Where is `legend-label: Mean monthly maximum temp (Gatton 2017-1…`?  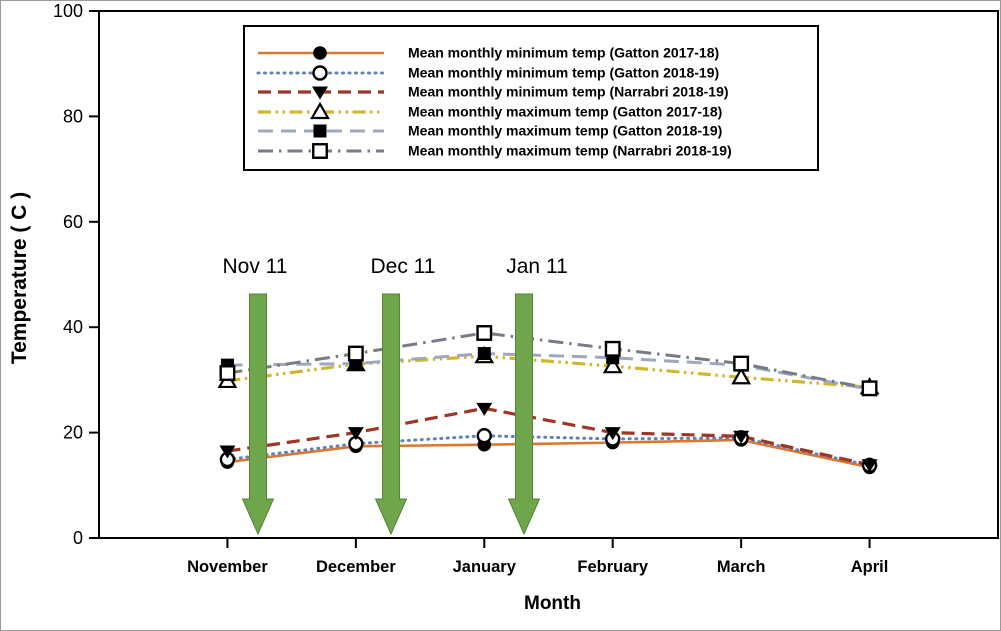 legend-label: Mean monthly maximum temp (Gatton 2017-1… is located at coordinates (565, 111).